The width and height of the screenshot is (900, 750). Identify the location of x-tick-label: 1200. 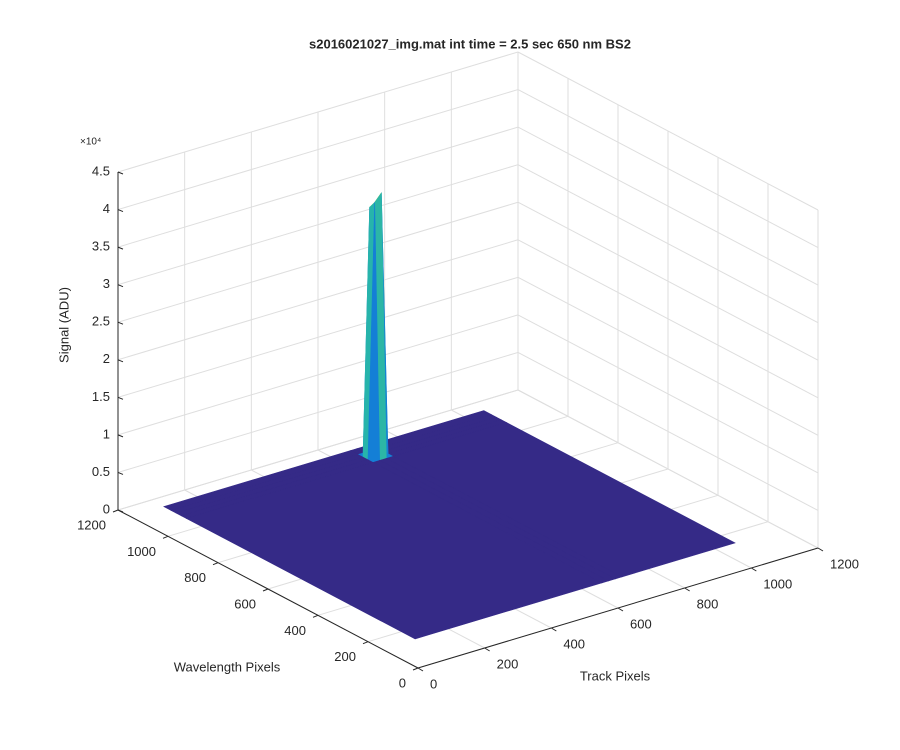
(844, 563).